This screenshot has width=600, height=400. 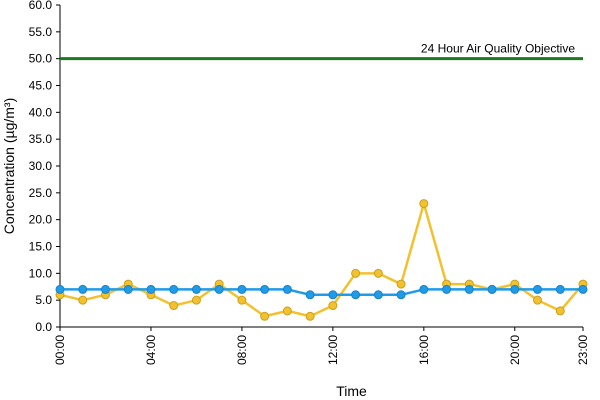 I want to click on x-axis-ticks: 00:00 04:00 08:00 12:00 16:00 20:00 23:00, so click(x=321, y=346).